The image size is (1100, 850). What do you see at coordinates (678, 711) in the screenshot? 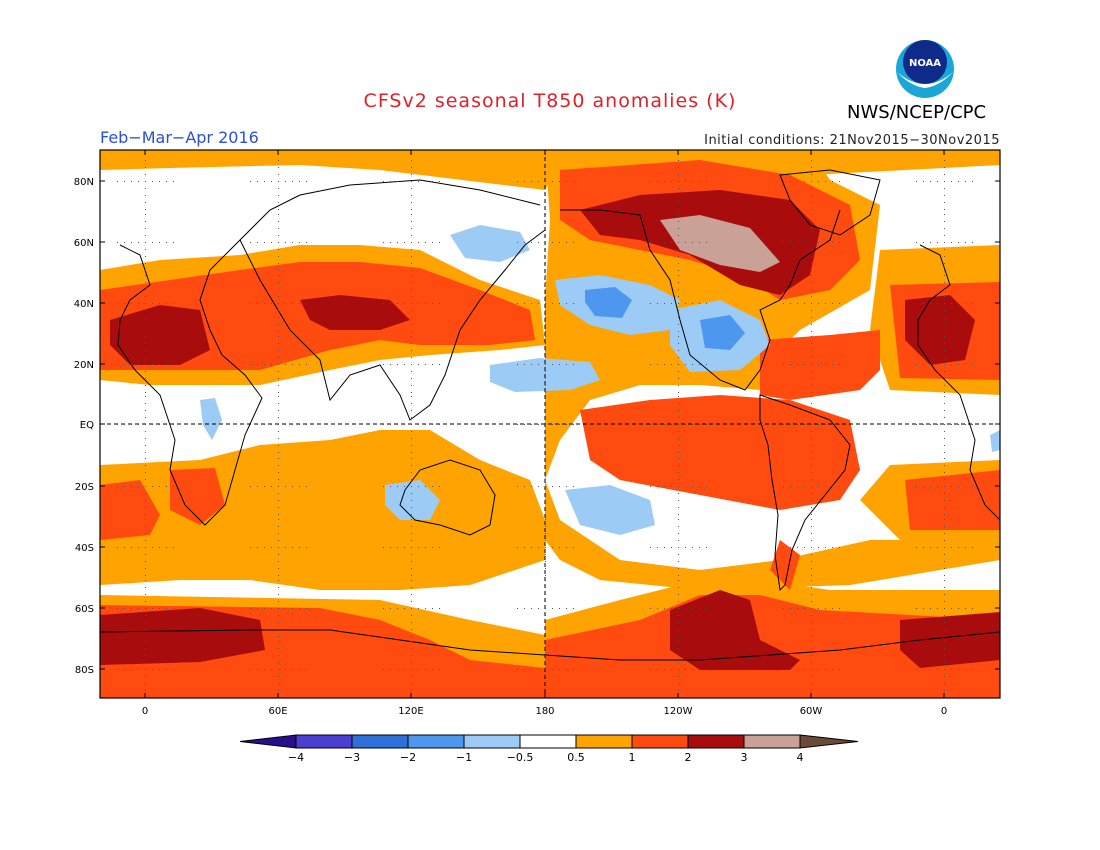
I see `lon-tick-label: 120W` at bounding box center [678, 711].